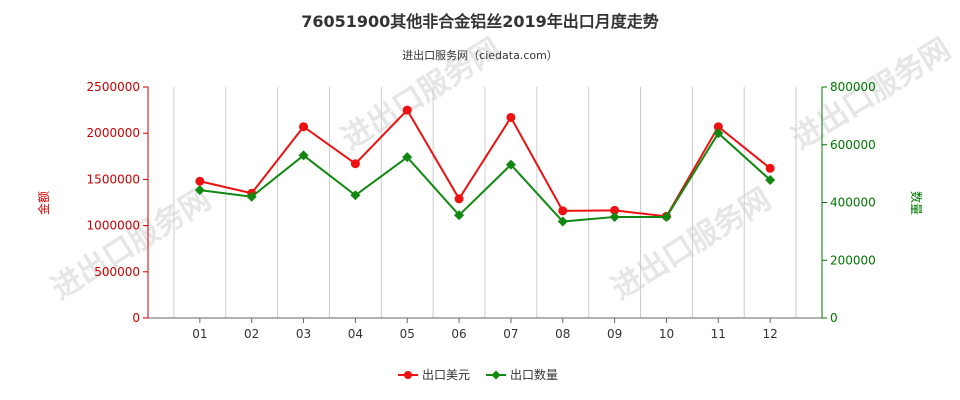  Describe the element at coordinates (480, 55) in the screenshot. I see `chart-subtitle: 进出口服务网（ciedata.com）` at that location.